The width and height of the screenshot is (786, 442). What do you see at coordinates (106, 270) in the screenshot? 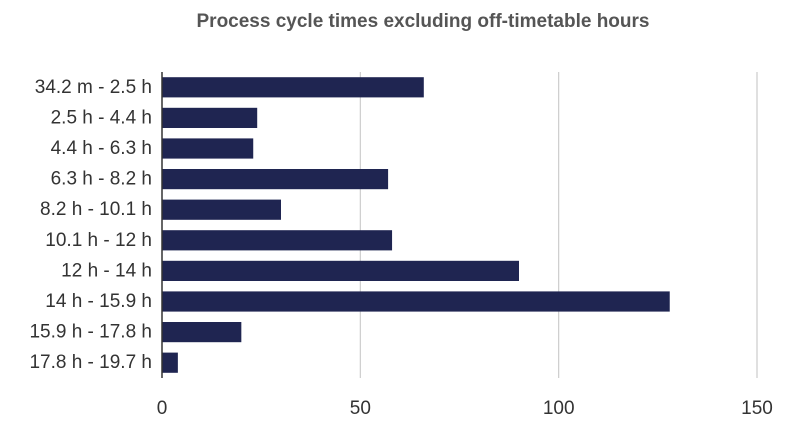
I see `category-label: 12 h - 14 h` at bounding box center [106, 270].